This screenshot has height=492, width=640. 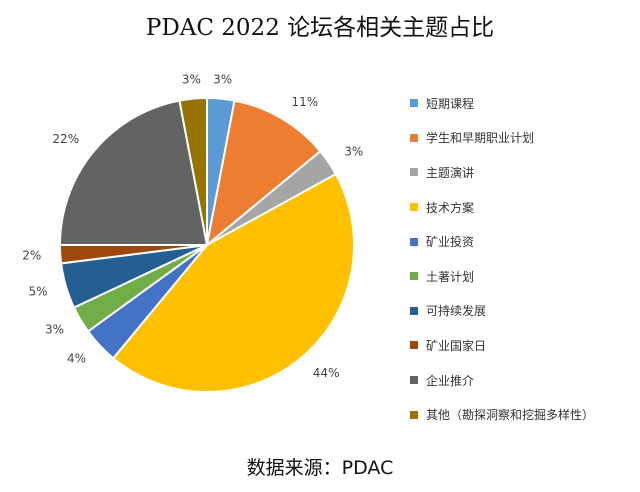 I want to click on legend-label: 矿业投资, so click(x=450, y=242).